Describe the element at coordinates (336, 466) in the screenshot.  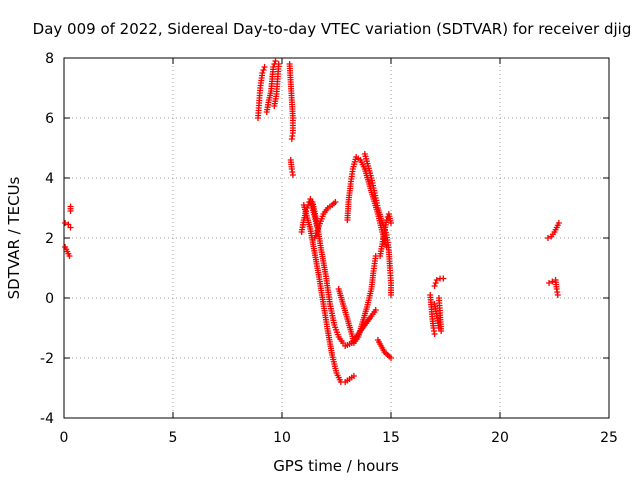
I see `x-axis-label: GPS time / hours` at that location.